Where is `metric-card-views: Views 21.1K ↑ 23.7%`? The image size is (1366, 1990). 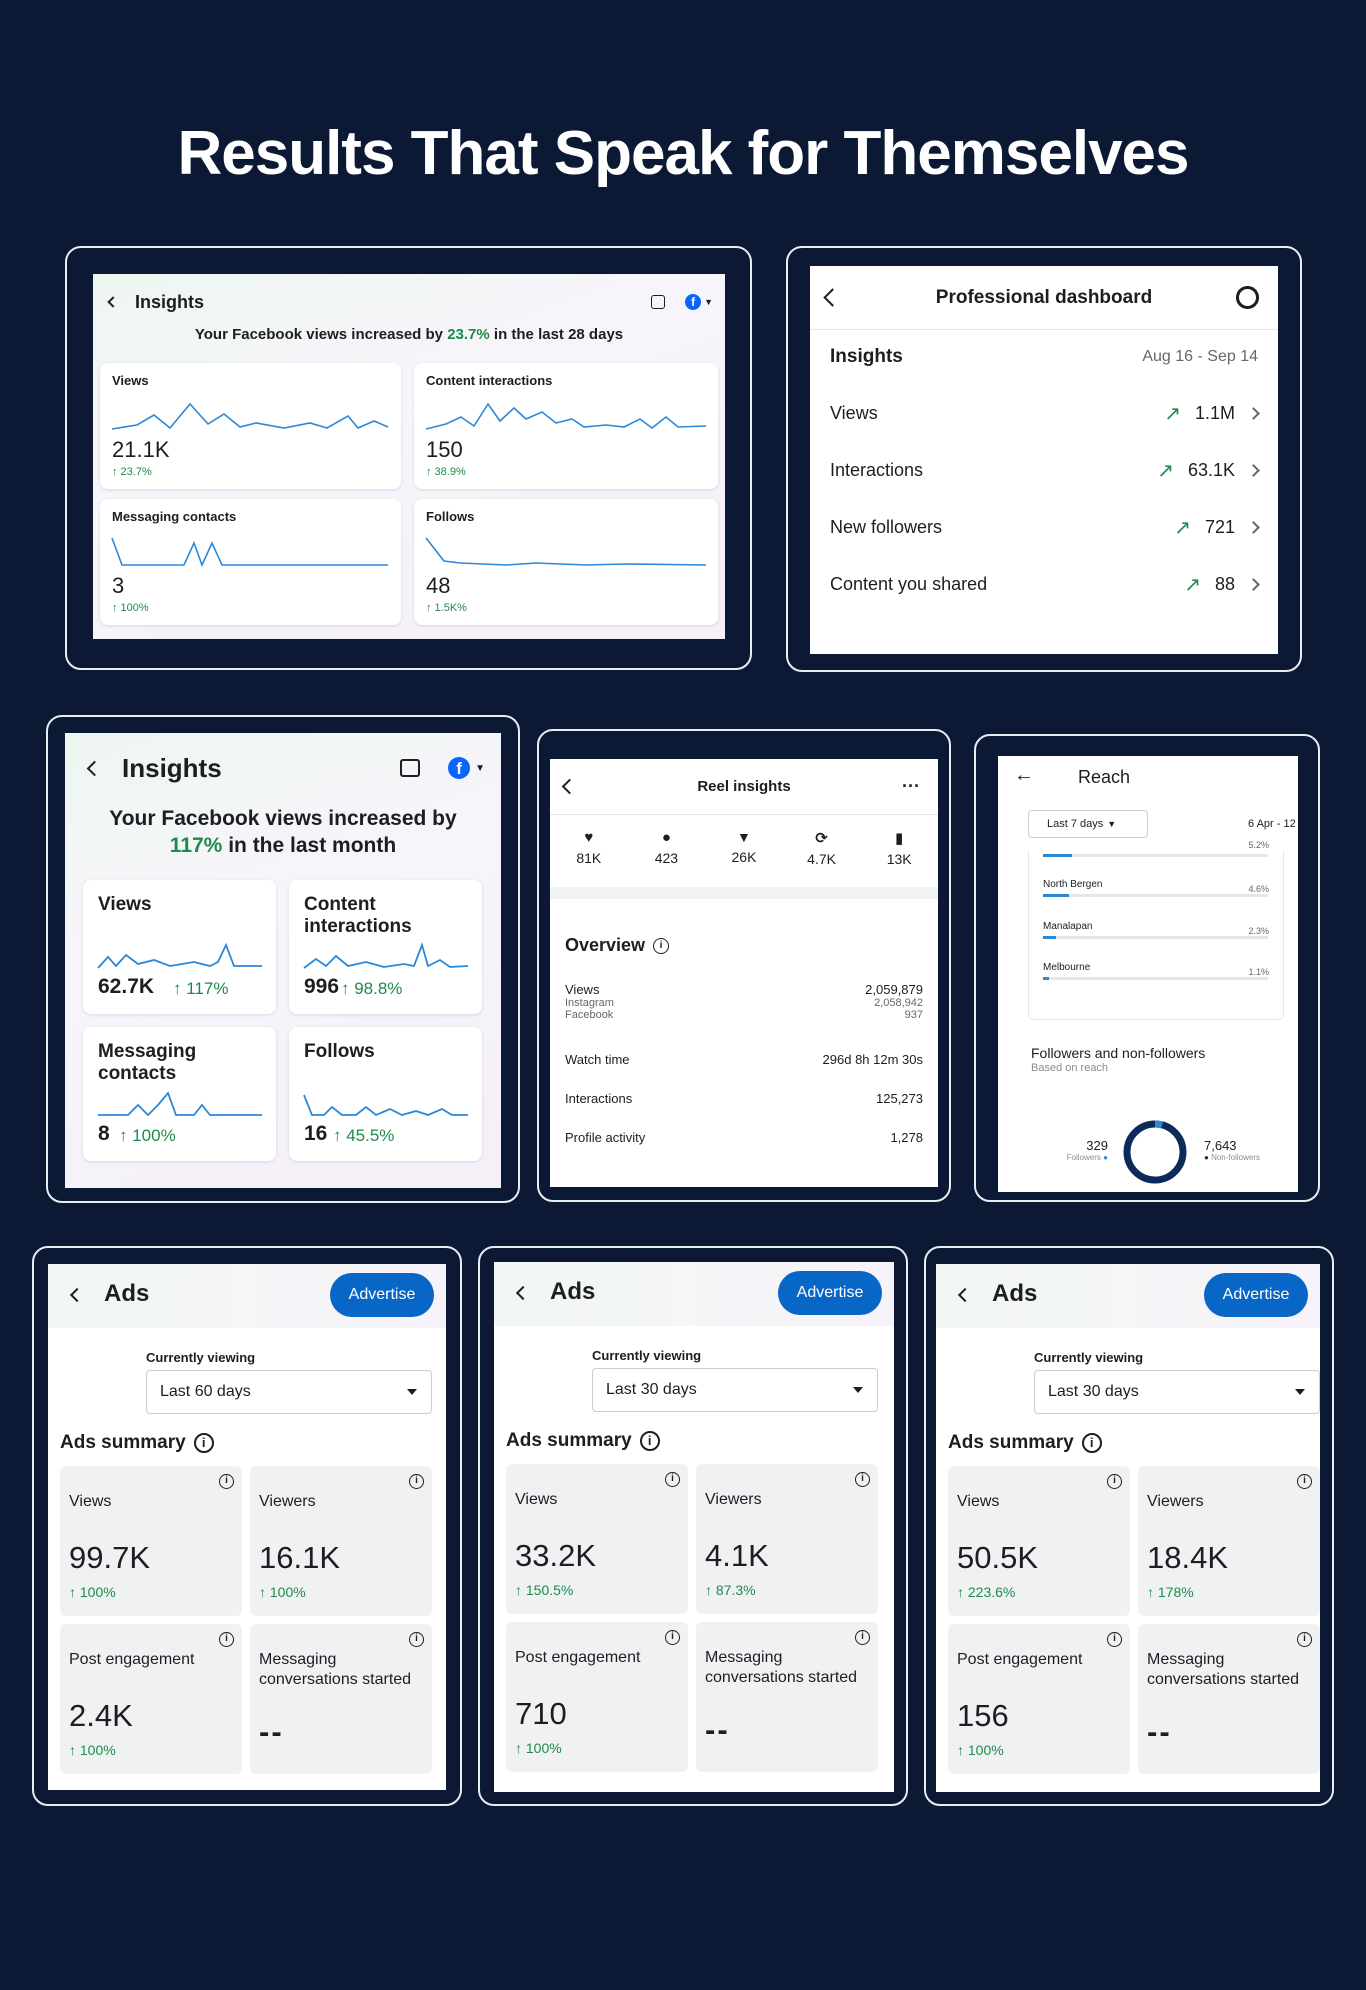 metric-card-views: Views 21.1K ↑ 23.7% is located at coordinates (250, 426).